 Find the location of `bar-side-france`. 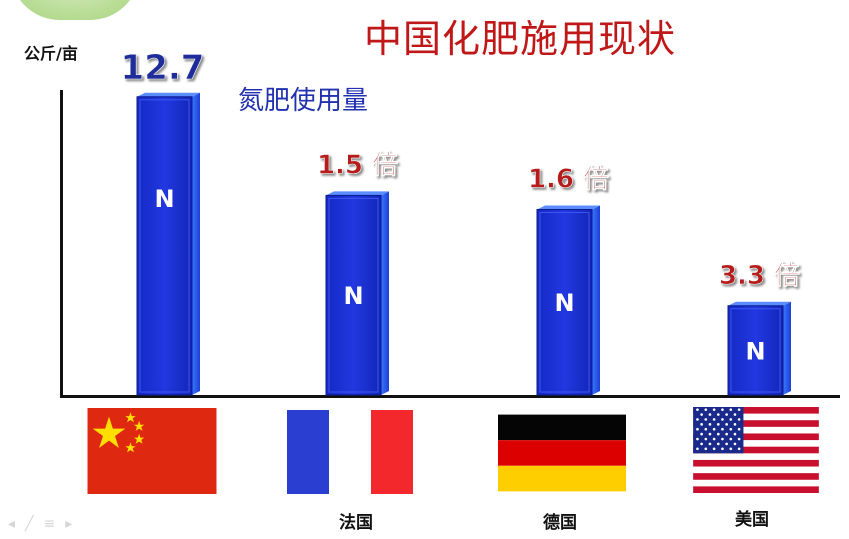

bar-side-france is located at coordinates (385, 293).